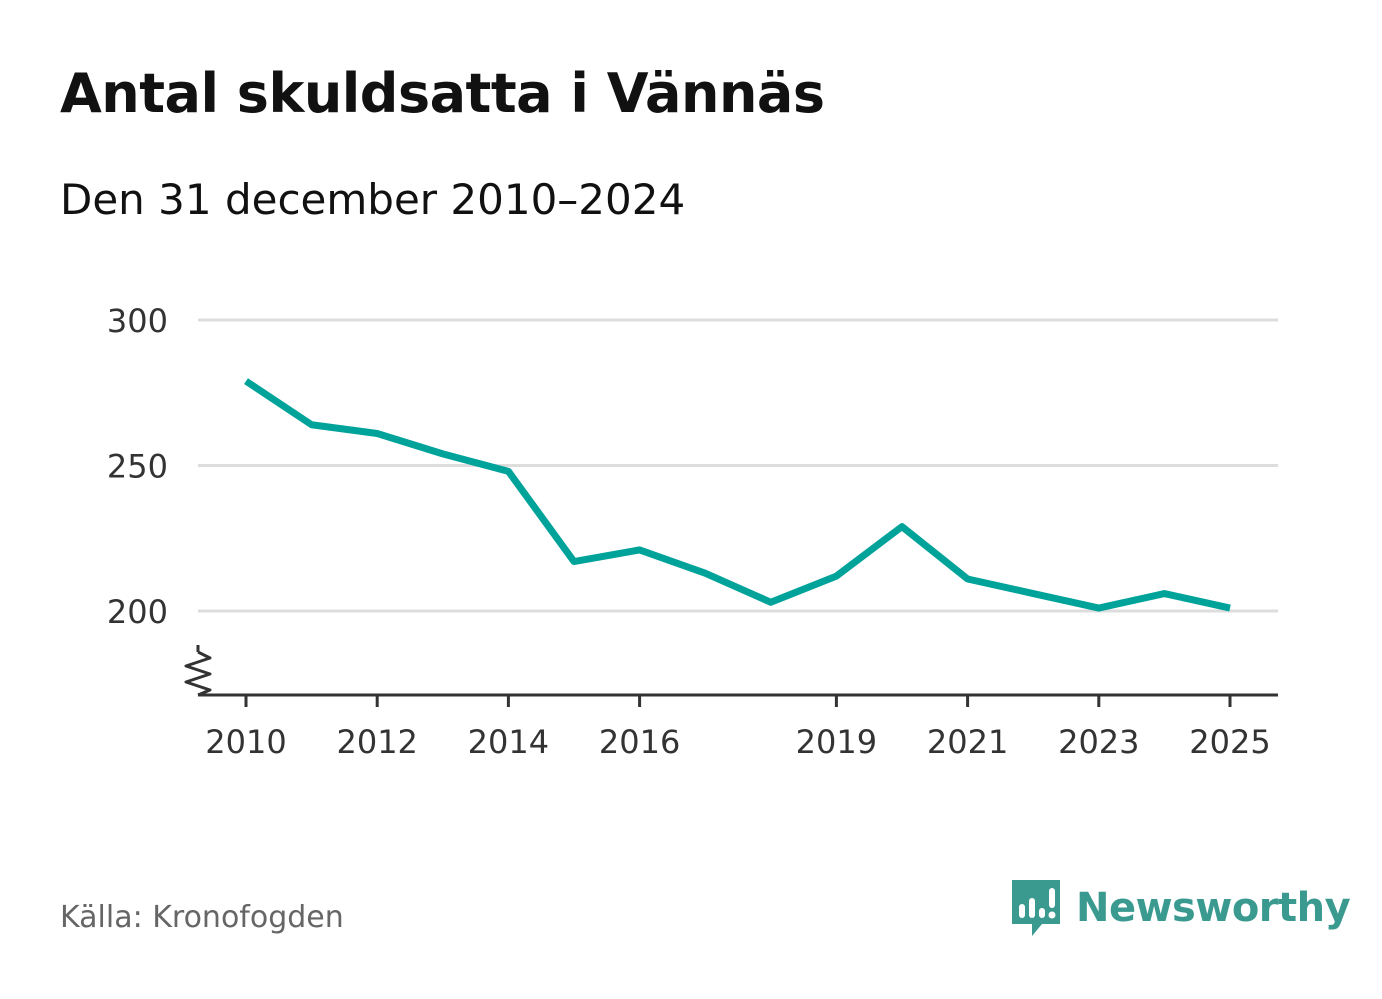 Image resolution: width=1382 pixels, height=999 pixels. Describe the element at coordinates (1098, 742) in the screenshot. I see `x-tick-label: 2023` at that location.